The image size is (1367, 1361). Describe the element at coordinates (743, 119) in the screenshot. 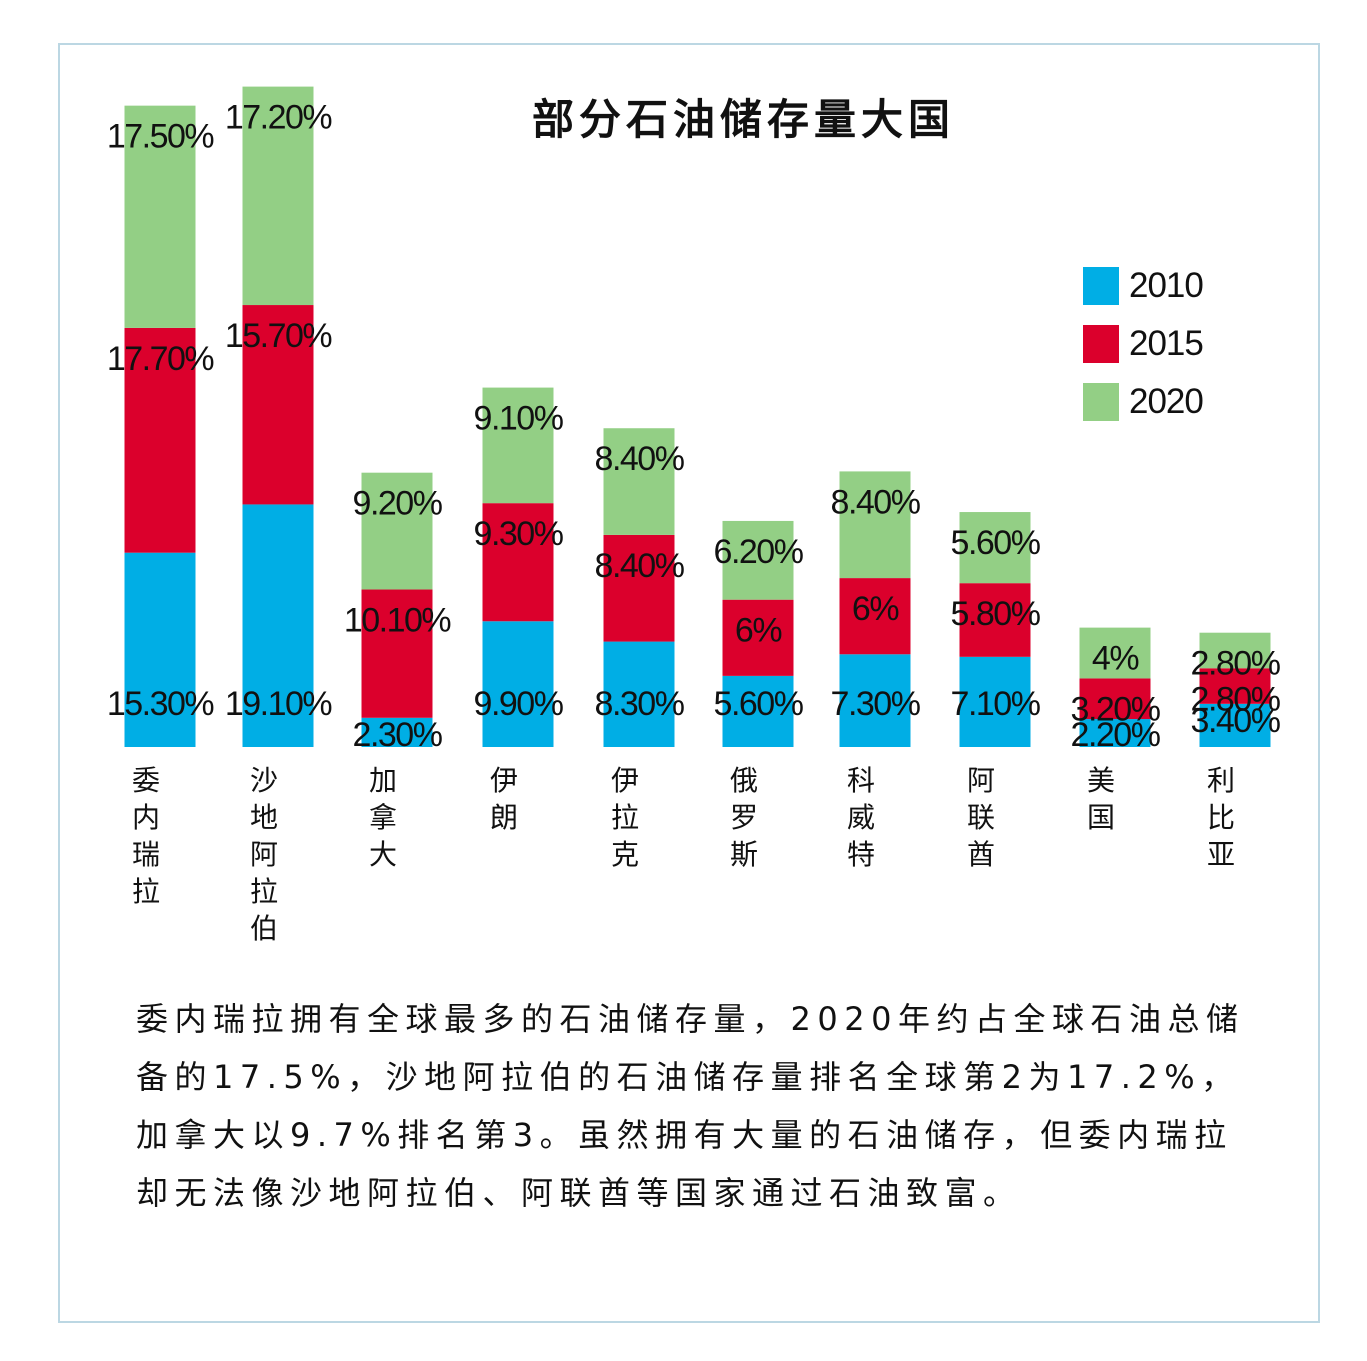

I see `chart-title: 部分石油储存量大国` at that location.